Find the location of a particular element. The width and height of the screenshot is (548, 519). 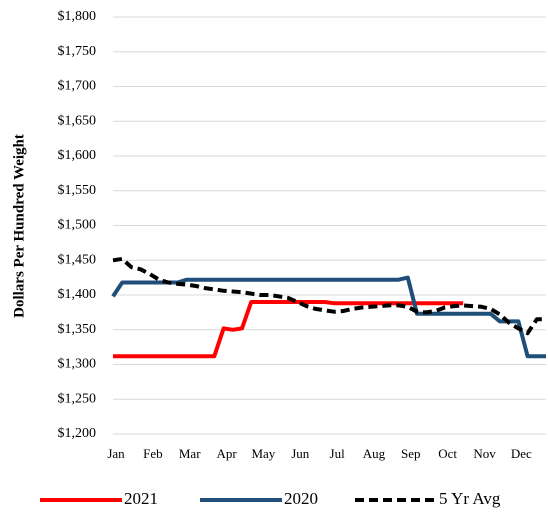

x-tick-label: Dec is located at coordinates (521, 453).